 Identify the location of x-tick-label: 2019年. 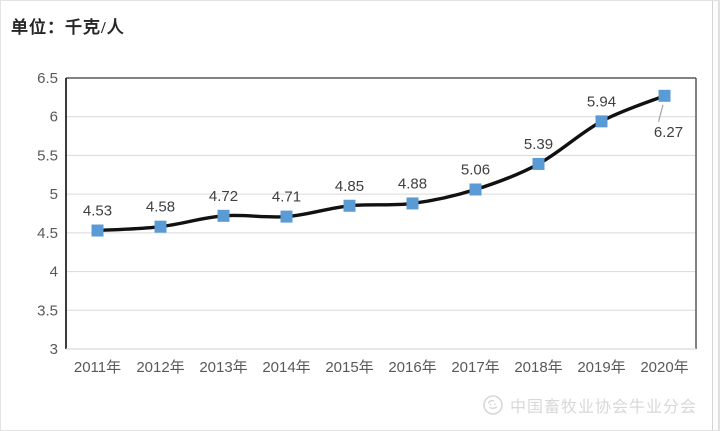
(601, 367).